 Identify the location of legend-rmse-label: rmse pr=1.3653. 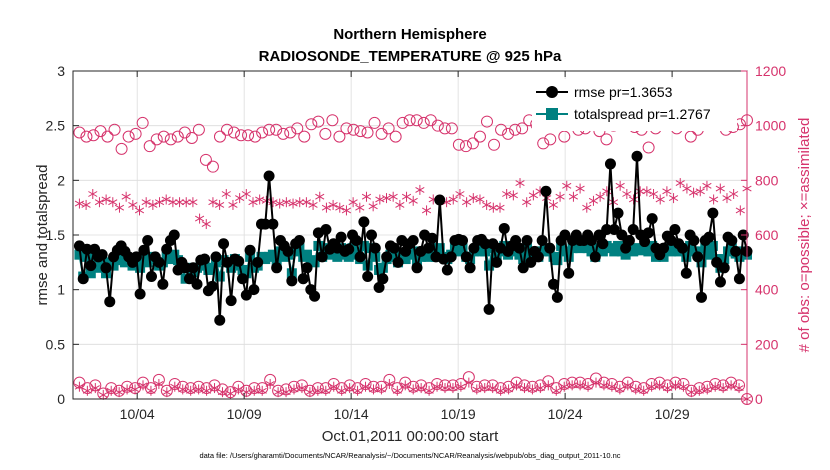
(623, 92).